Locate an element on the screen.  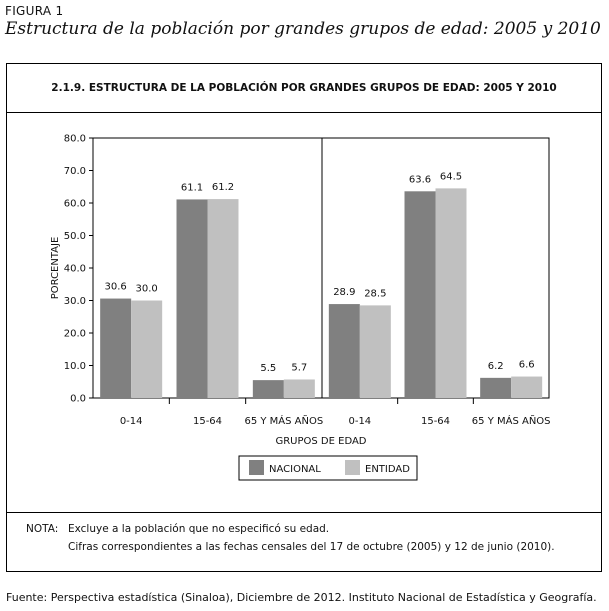
data-label: 64.5 is located at coordinates (451, 176).